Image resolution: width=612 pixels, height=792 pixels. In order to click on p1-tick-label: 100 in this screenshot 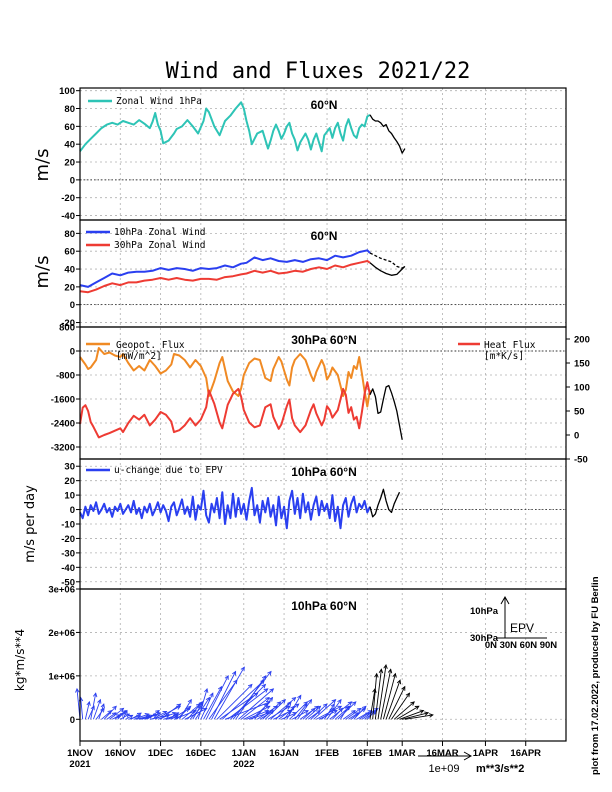, I will do `click(67, 91)`.